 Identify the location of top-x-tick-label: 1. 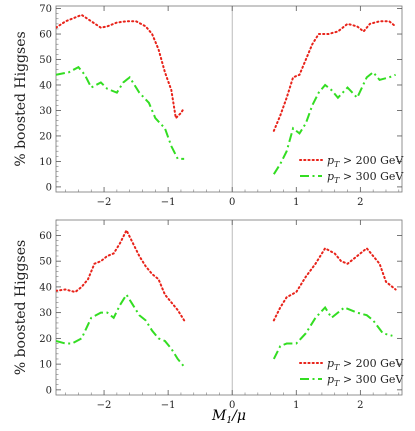
(296, 202).